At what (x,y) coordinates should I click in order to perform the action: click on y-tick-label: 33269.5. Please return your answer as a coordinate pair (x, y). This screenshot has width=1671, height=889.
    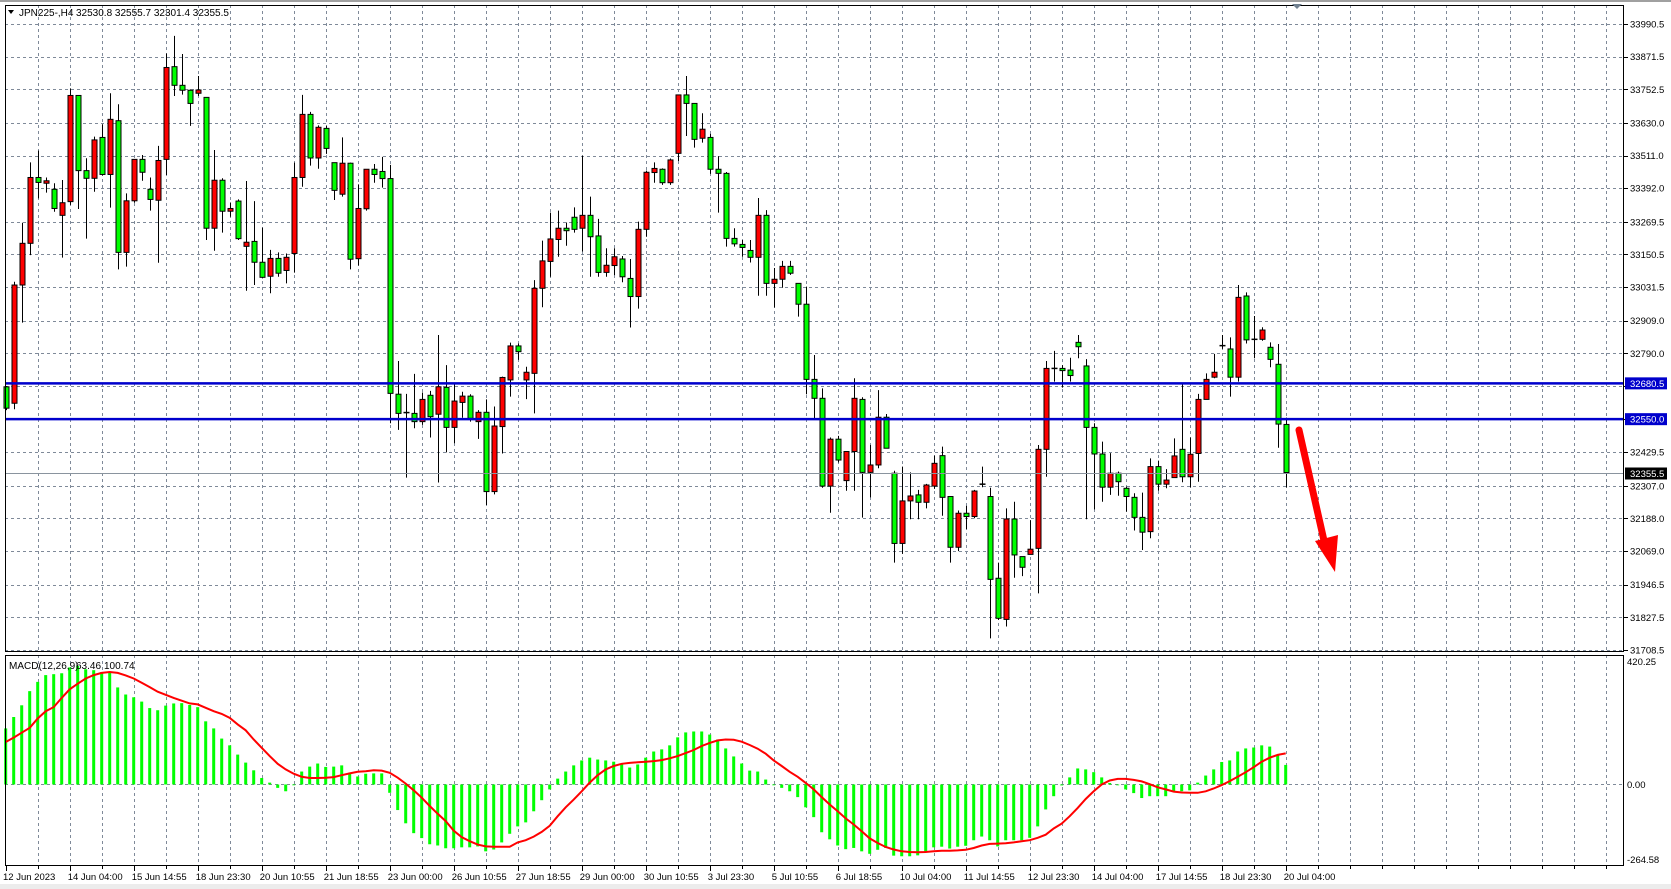
    Looking at the image, I should click on (1647, 222).